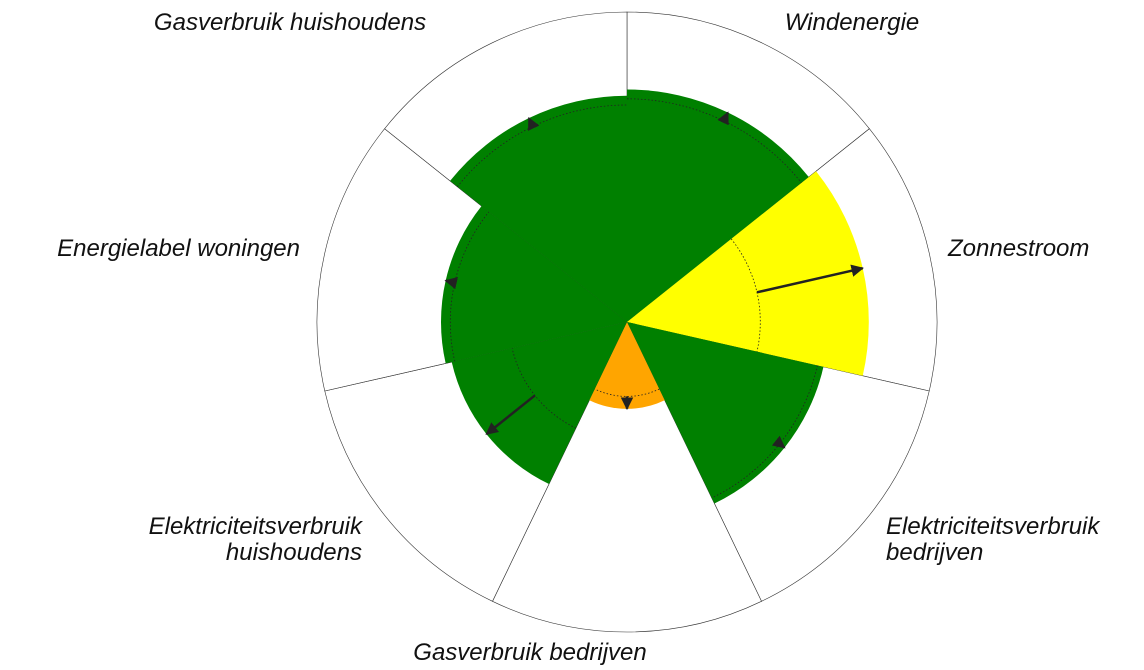  I want to click on category-label: Windenergie, so click(852, 22).